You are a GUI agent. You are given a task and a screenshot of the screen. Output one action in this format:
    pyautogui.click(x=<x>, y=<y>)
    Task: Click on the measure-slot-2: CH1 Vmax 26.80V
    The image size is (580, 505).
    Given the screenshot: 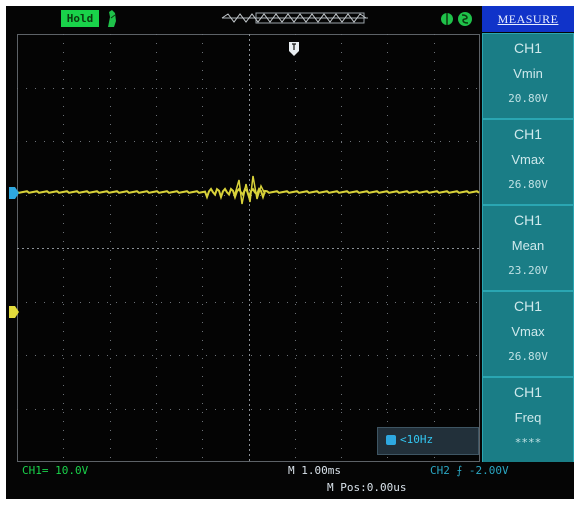 What is the action you would take?
    pyautogui.click(x=528, y=162)
    